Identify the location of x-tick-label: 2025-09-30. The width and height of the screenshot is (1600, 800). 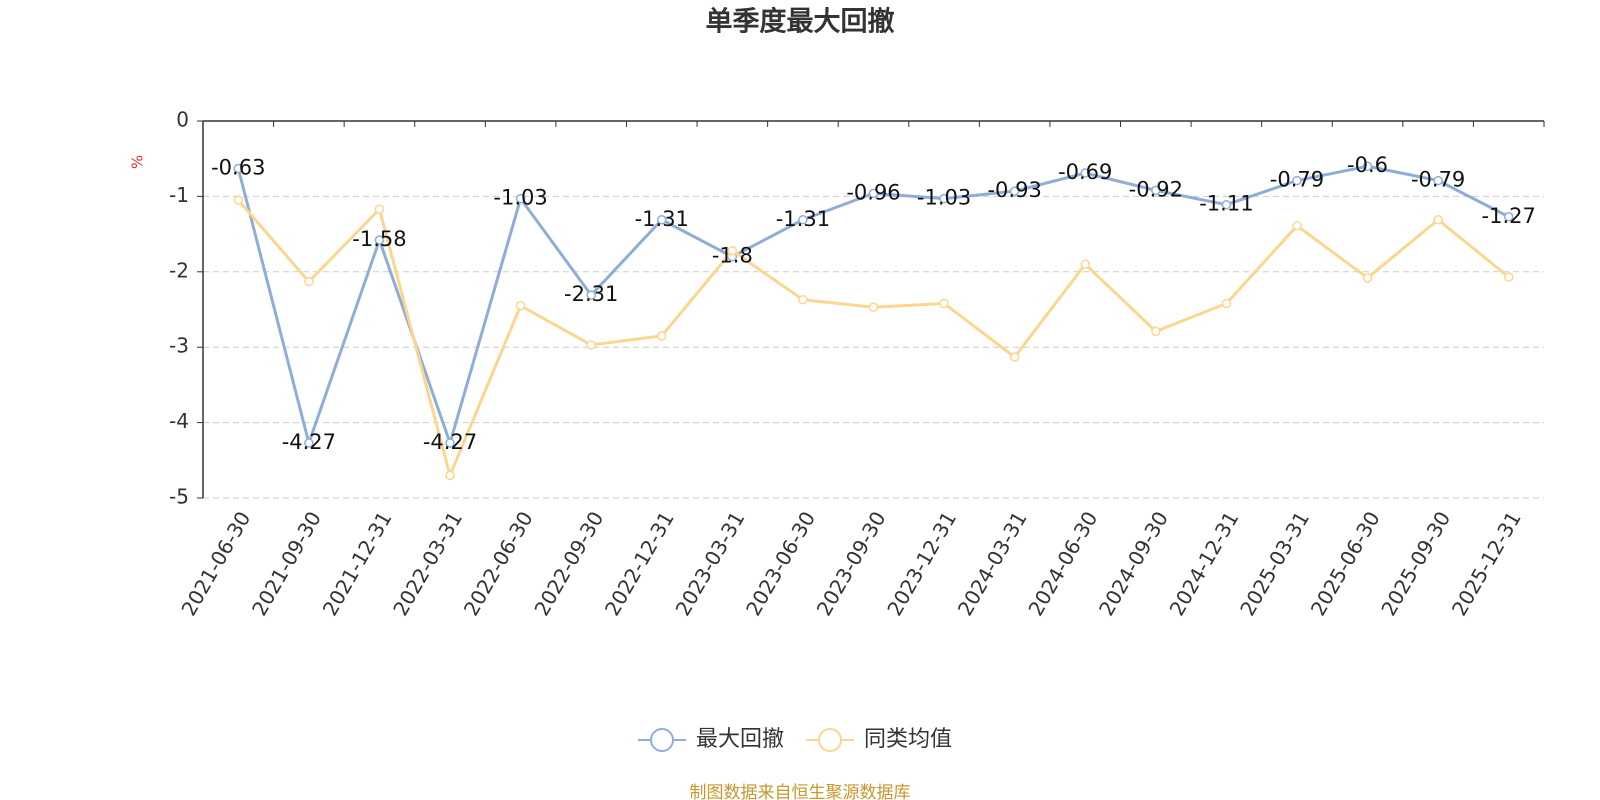
(1415, 563).